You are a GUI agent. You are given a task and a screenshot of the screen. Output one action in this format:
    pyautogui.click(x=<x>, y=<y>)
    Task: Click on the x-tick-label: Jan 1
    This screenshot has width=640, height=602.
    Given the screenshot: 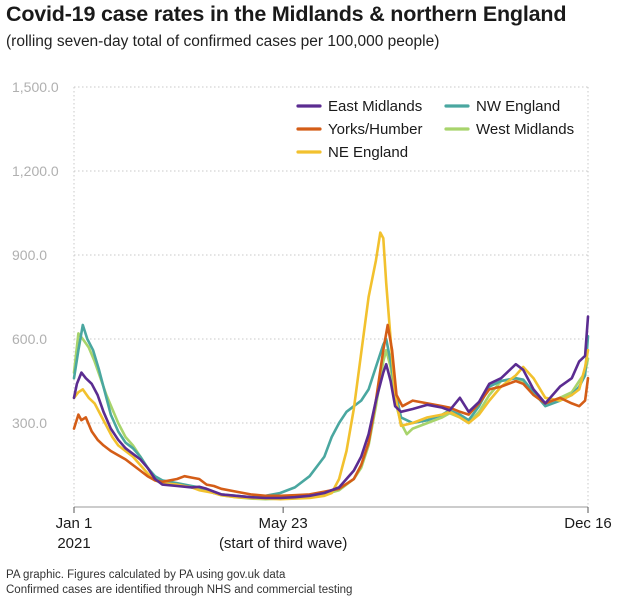 What is the action you would take?
    pyautogui.click(x=74, y=523)
    